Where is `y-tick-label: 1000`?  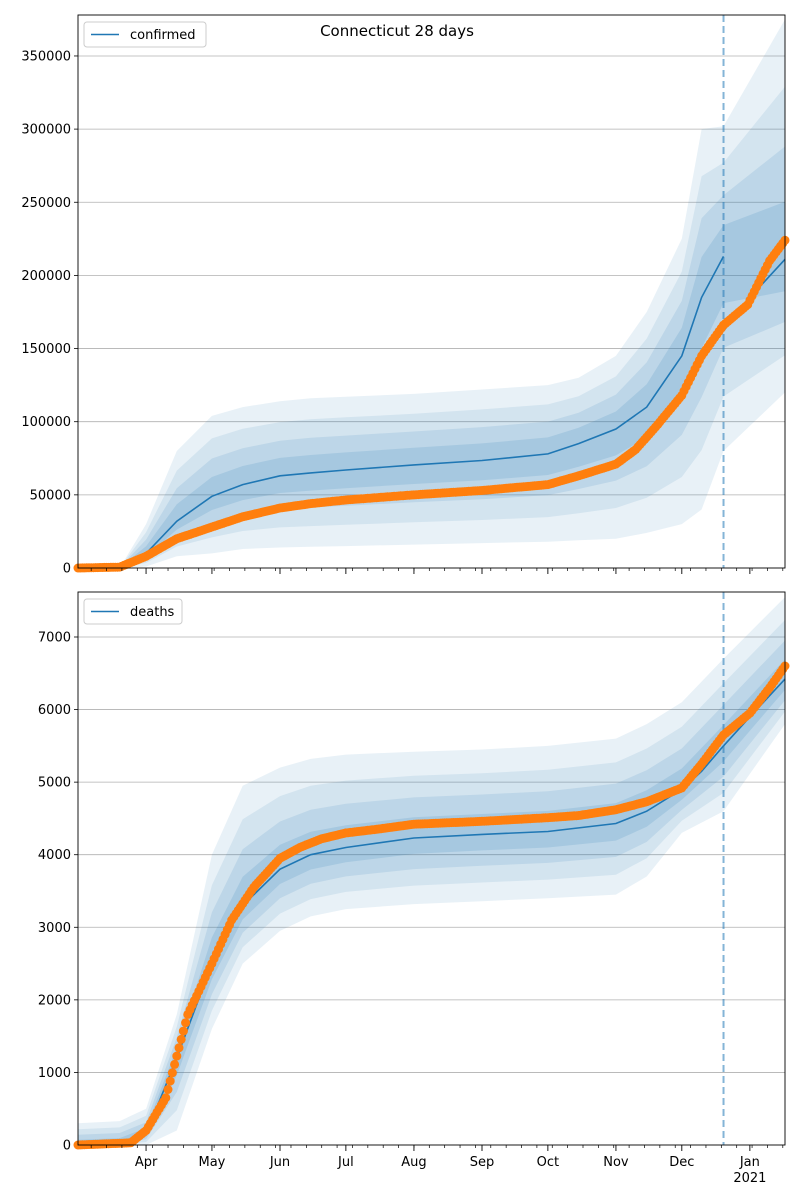
y-tick-label: 1000 is located at coordinates (54, 1073).